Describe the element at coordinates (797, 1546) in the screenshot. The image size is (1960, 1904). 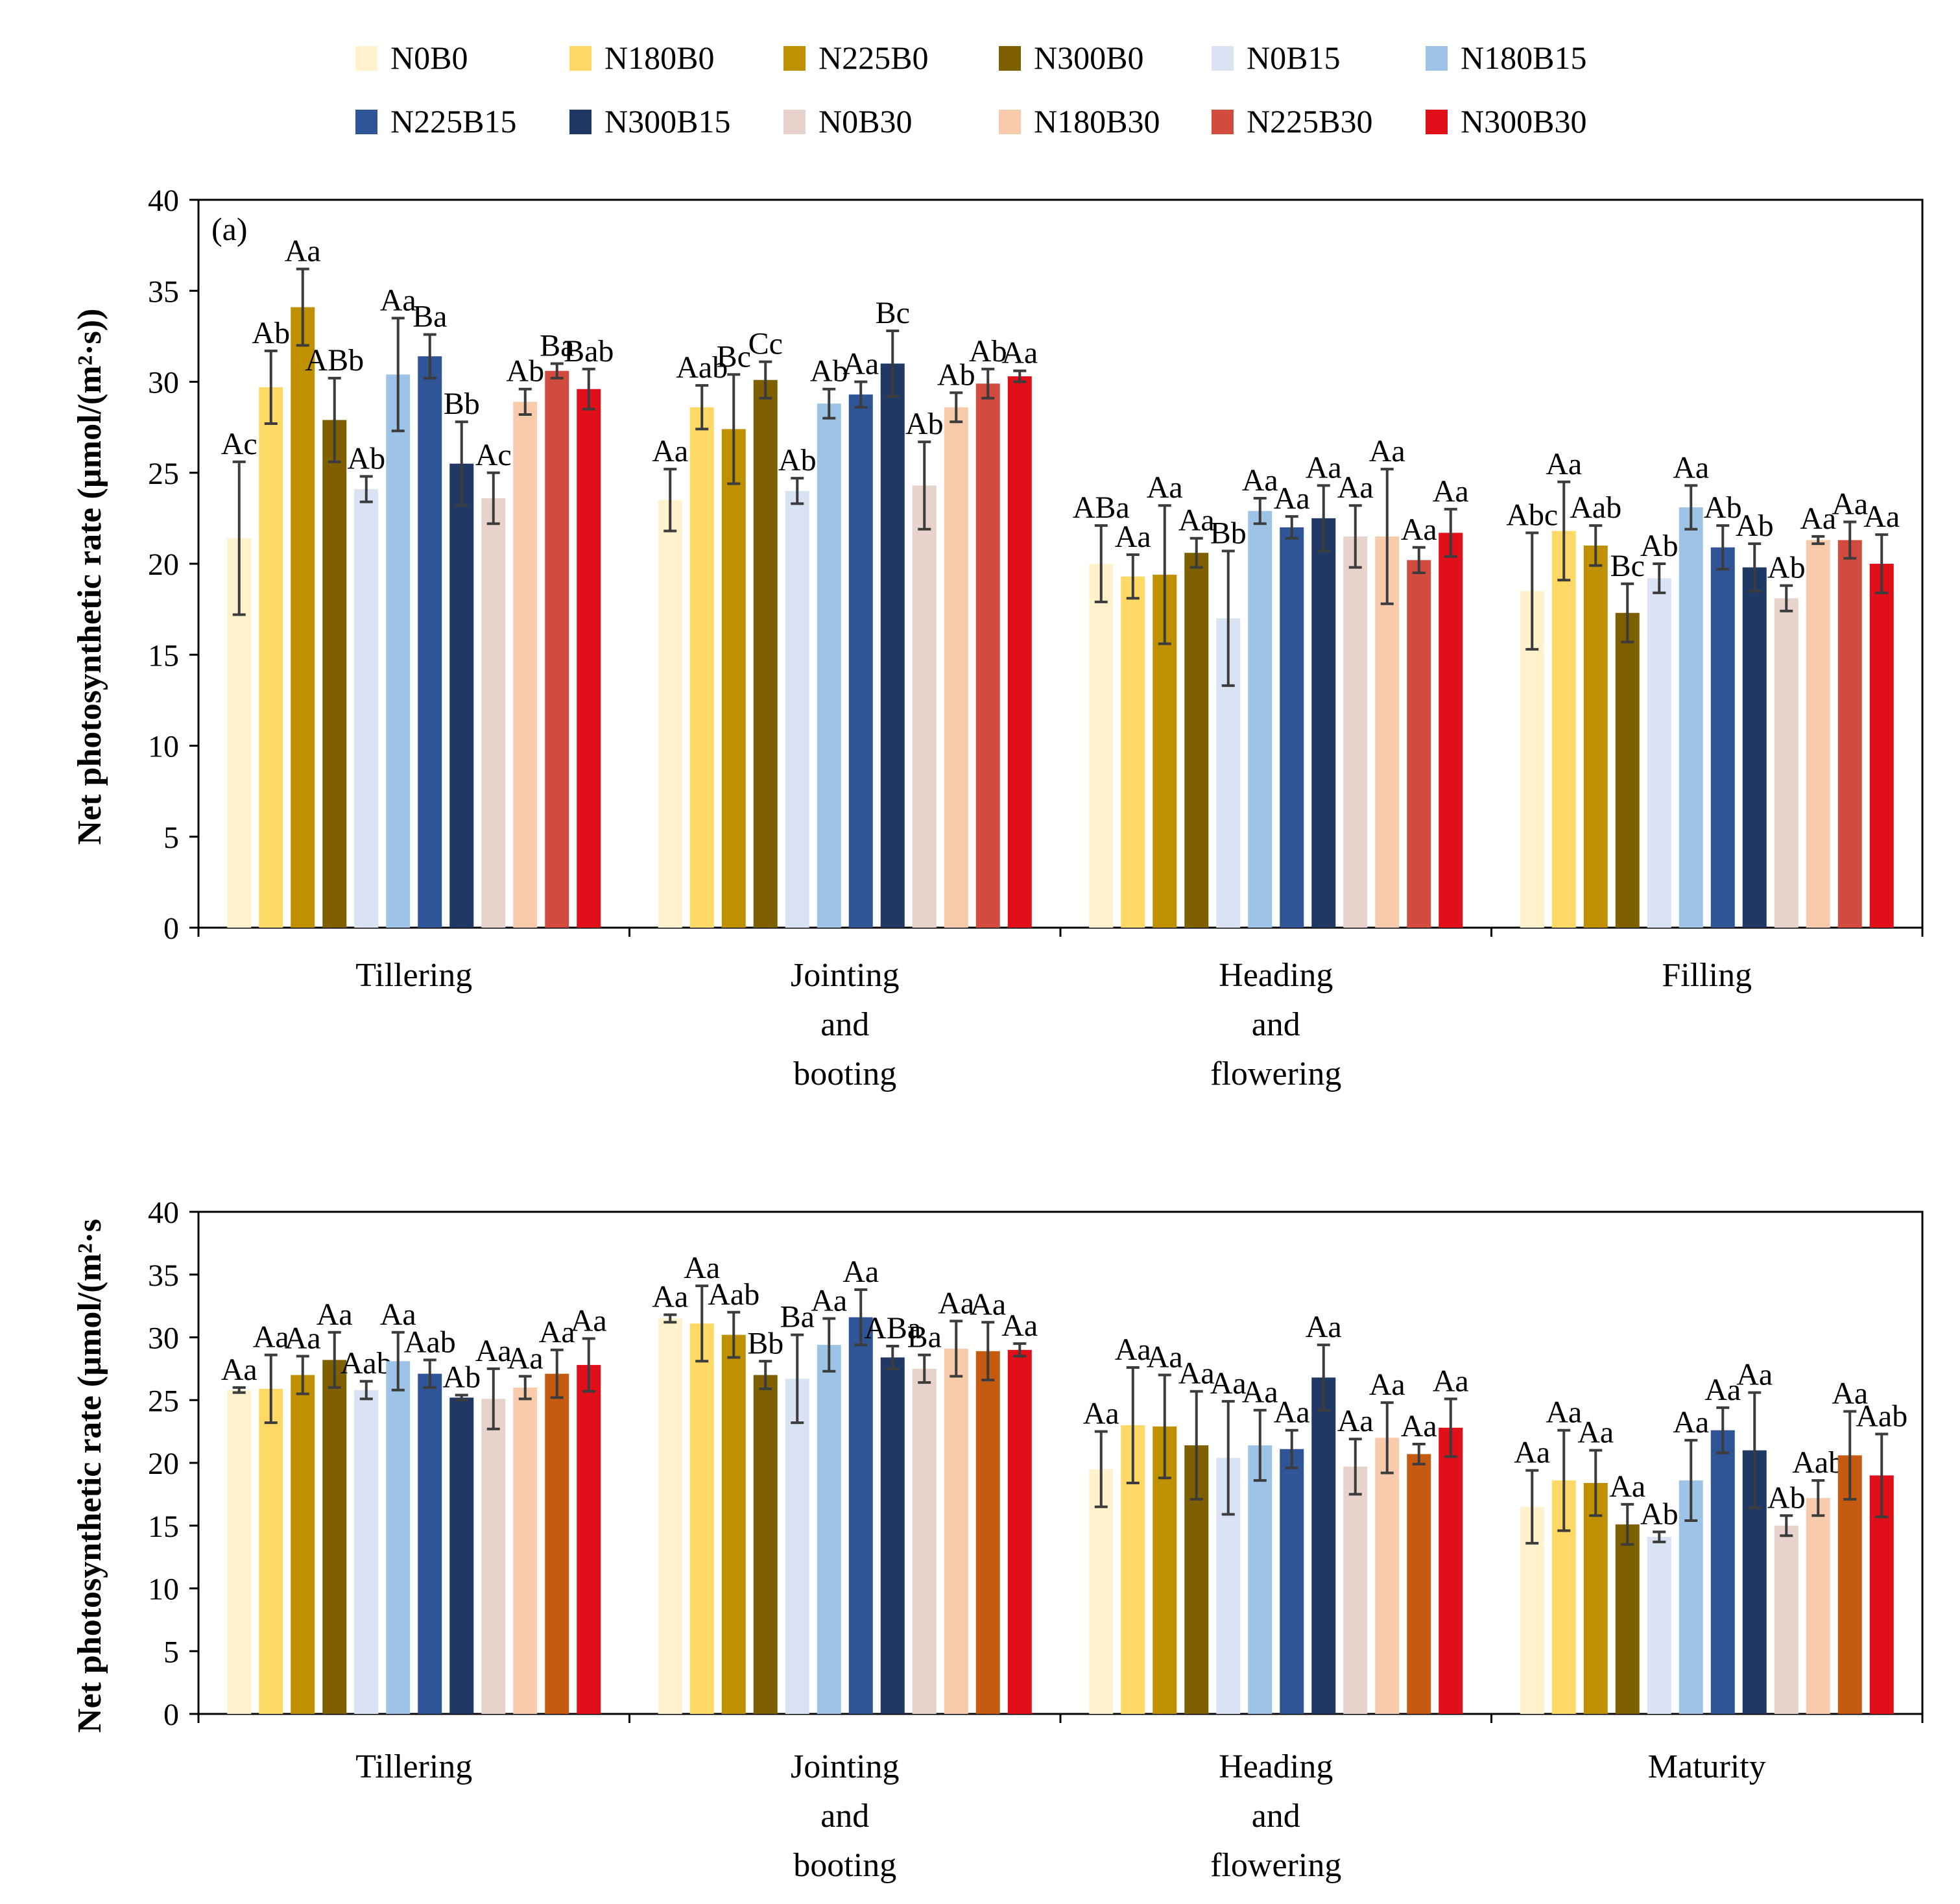
I see `bar-N0B15` at that location.